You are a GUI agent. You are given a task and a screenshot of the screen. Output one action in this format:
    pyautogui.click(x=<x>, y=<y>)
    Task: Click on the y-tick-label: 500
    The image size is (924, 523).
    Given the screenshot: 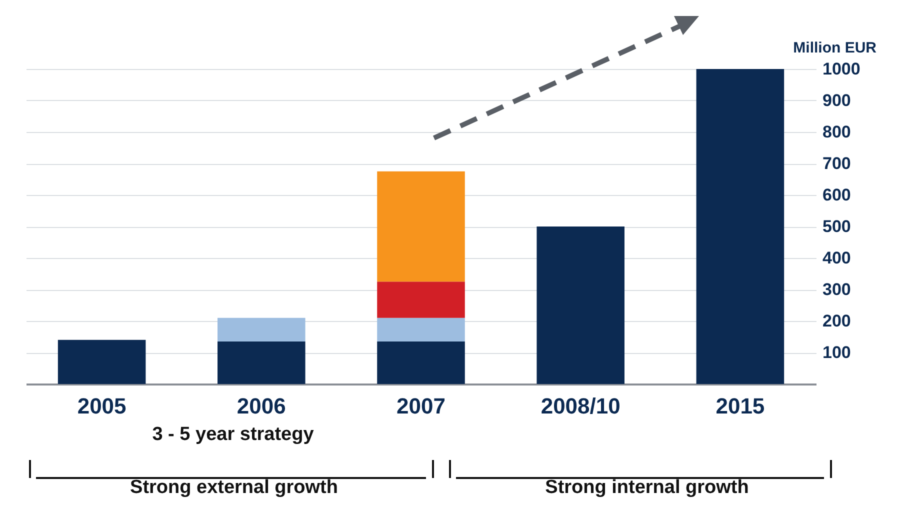 What is the action you would take?
    pyautogui.click(x=836, y=226)
    